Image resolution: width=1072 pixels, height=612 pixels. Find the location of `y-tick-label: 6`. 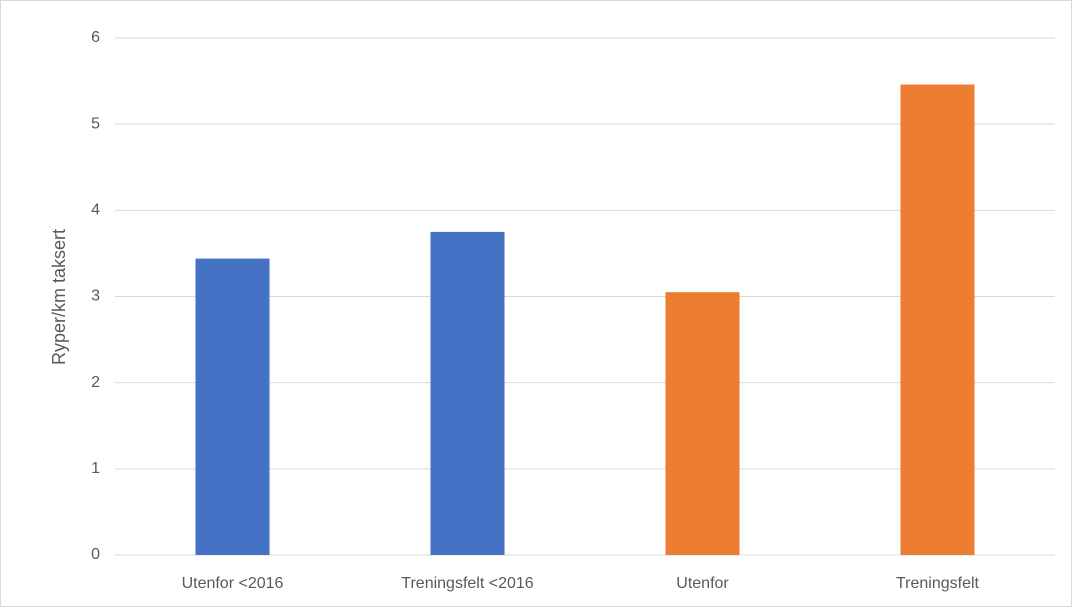

y-tick-label: 6 is located at coordinates (95, 37).